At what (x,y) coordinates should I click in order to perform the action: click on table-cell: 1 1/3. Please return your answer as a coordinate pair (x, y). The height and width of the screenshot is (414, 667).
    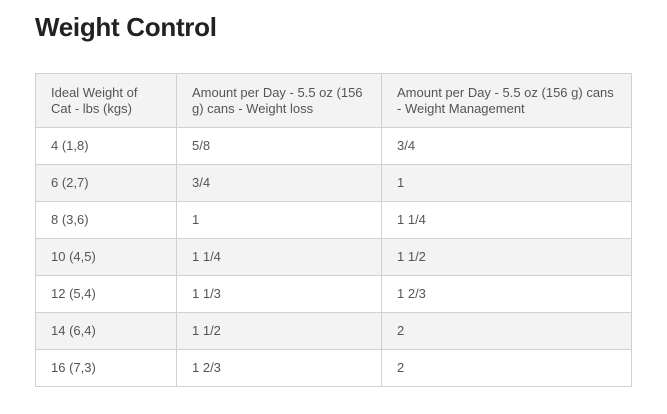
    Looking at the image, I should click on (279, 294).